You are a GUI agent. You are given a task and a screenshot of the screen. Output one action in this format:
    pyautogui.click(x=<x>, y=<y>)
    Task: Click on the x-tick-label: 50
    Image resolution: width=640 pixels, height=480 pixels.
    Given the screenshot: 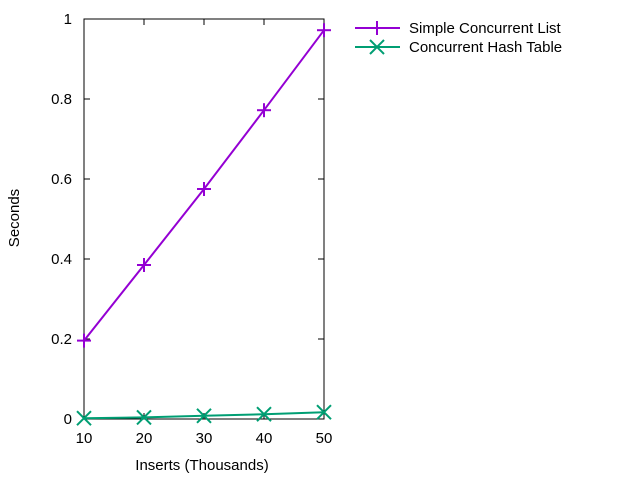 What is the action you would take?
    pyautogui.click(x=324, y=438)
    